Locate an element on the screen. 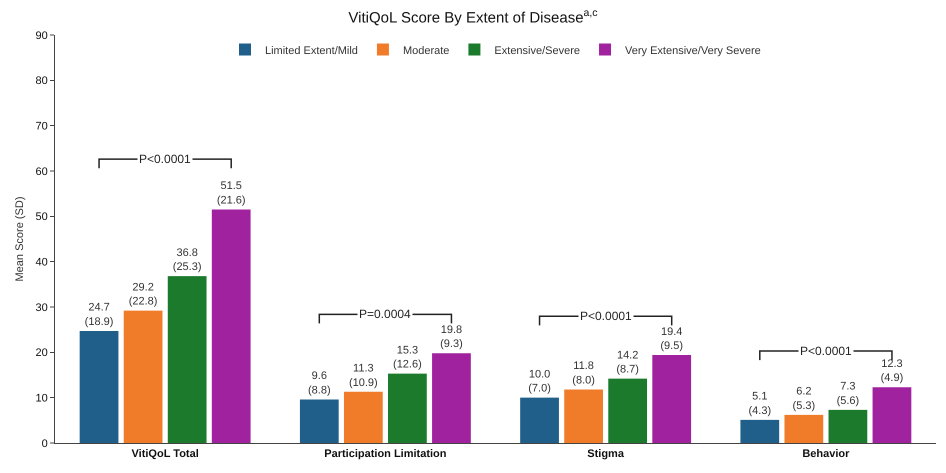  data-label: 19.4 (9.5) is located at coordinates (672, 339).